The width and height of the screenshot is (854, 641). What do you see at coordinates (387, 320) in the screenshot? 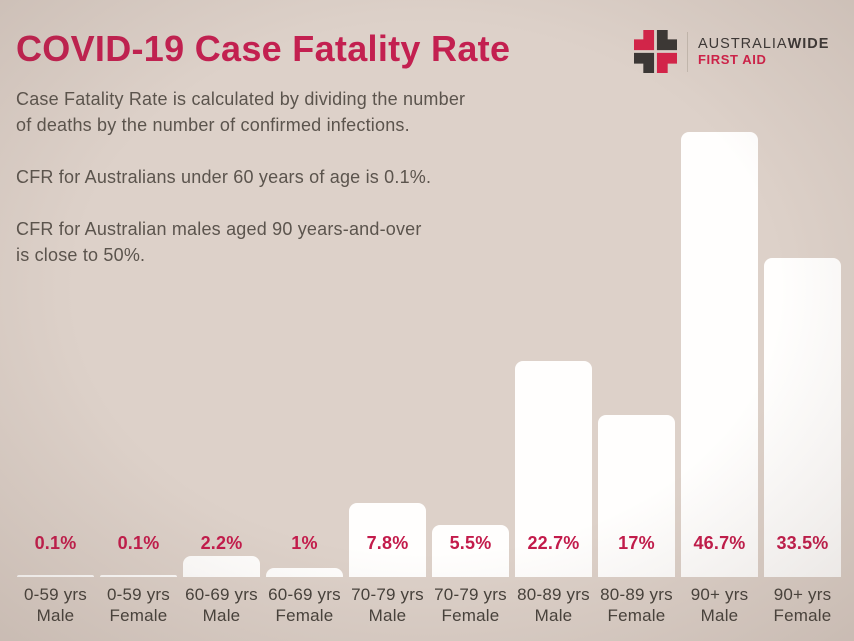
I see `bar-column: 7.8% 70-79 yrs Male` at bounding box center [387, 320].